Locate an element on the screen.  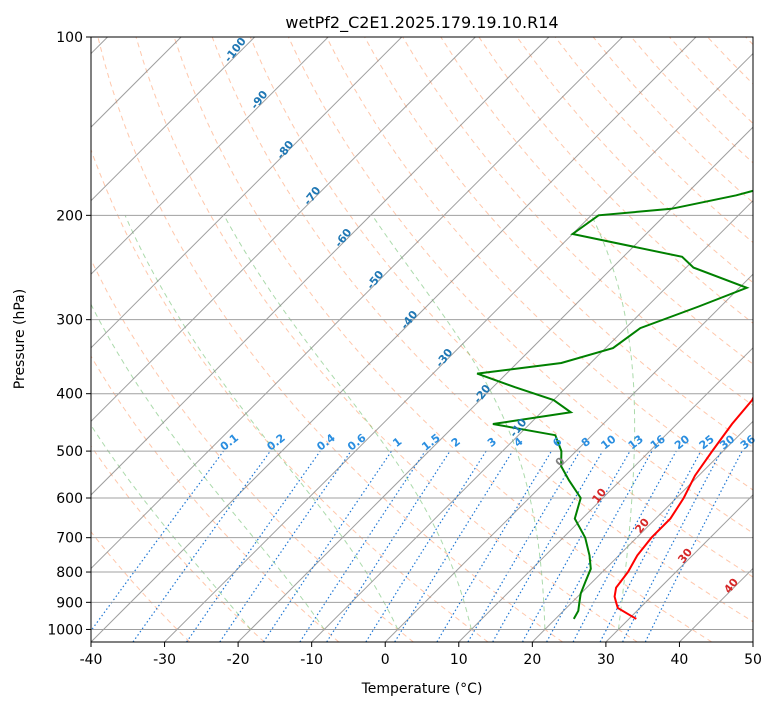
line-label: -100 is located at coordinates (235, 50).